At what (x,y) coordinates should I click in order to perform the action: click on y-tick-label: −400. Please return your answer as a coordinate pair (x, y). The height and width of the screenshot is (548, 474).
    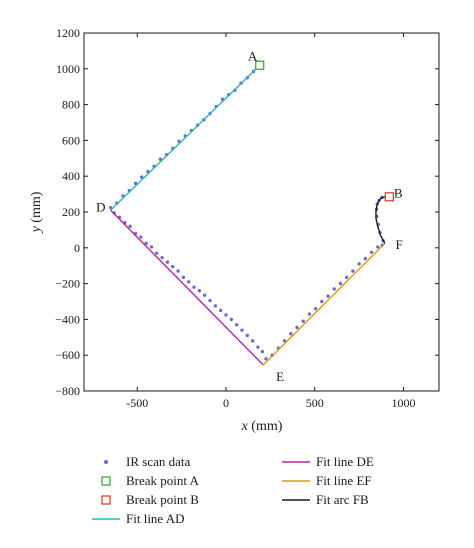
    Looking at the image, I should click on (67, 319).